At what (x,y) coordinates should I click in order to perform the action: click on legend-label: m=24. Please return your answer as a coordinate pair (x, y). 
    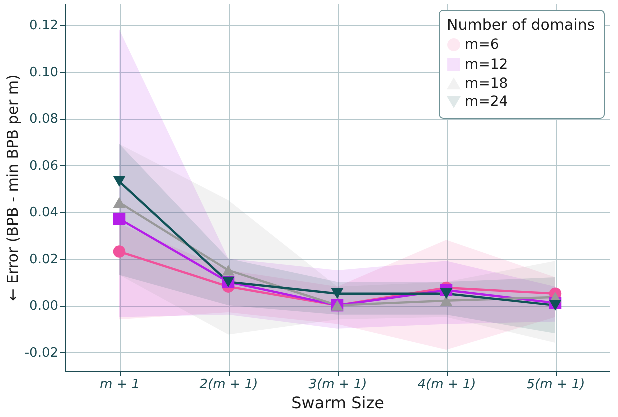
    Looking at the image, I should click on (486, 102).